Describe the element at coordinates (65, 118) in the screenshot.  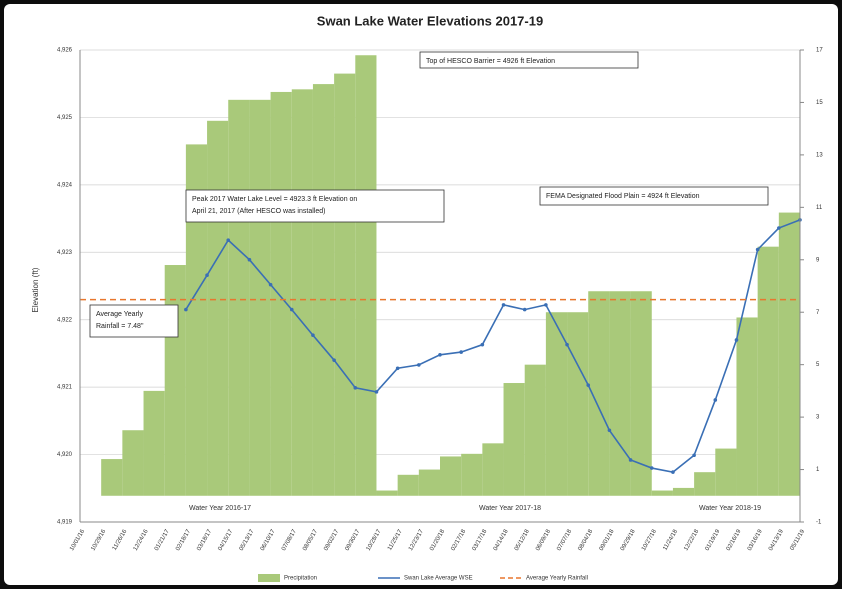
I see `y-tick-label: 4,925` at that location.